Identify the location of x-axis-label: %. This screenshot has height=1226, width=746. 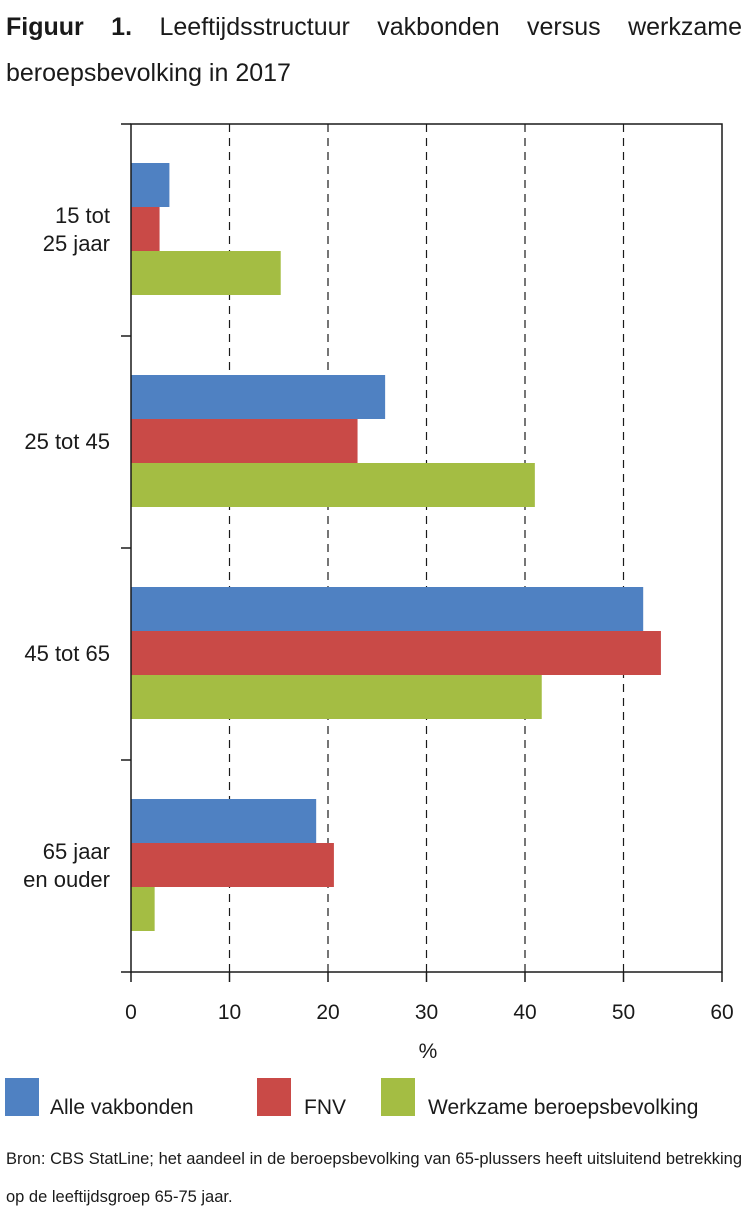
(428, 1051).